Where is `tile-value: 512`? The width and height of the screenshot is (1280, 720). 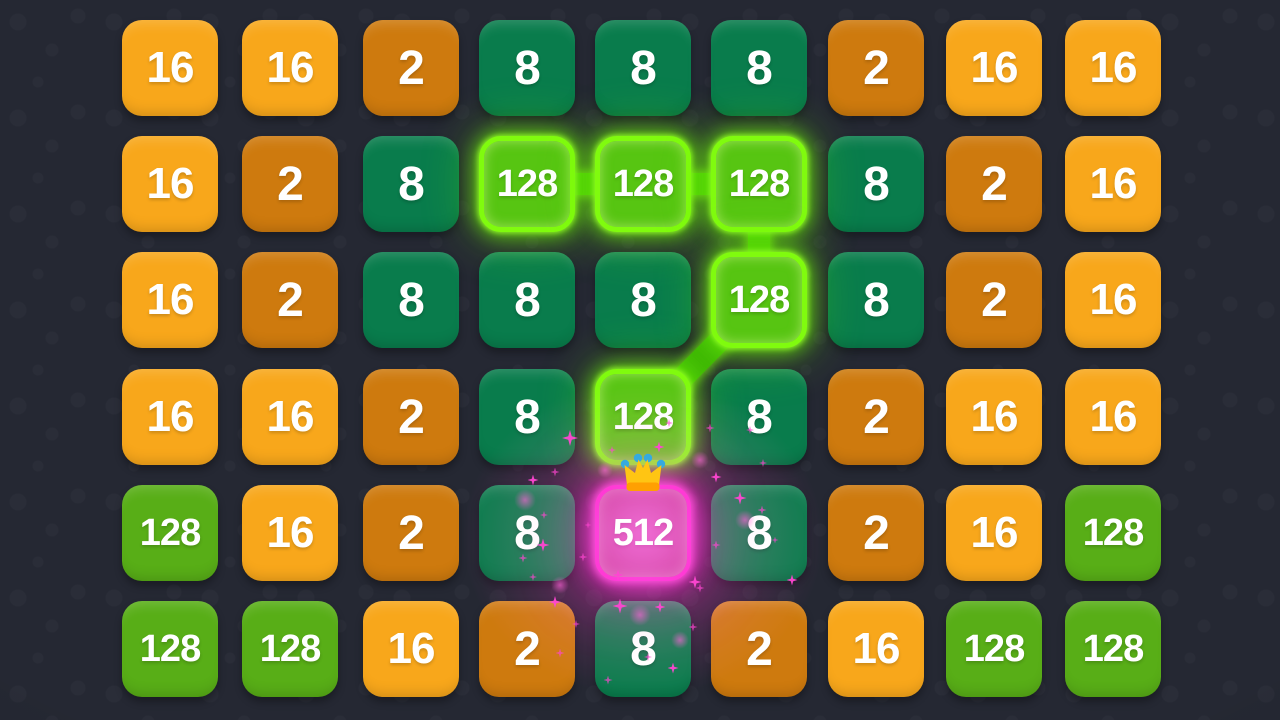
tile-value: 512 is located at coordinates (643, 532).